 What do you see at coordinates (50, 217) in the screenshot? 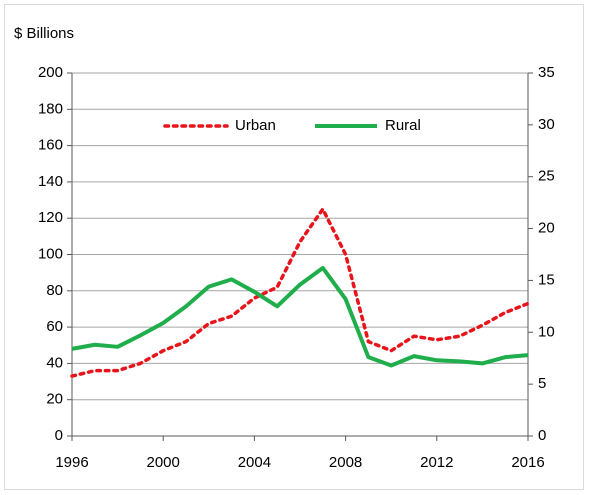
I see `y-tick-label: 120` at bounding box center [50, 217].